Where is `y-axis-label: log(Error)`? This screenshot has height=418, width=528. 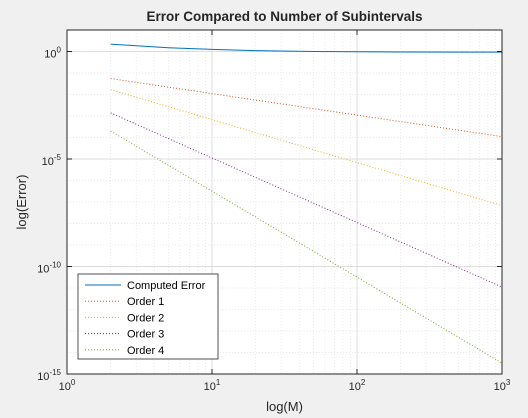
y-axis-label: log(Error) is located at coordinates (21, 202).